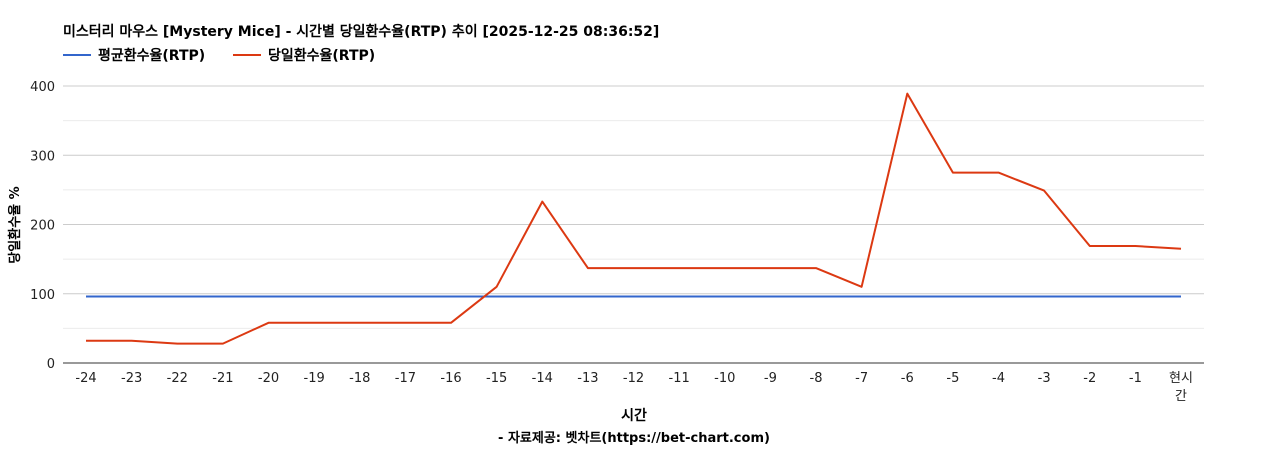 The width and height of the screenshot is (1268, 454). Describe the element at coordinates (51, 364) in the screenshot. I see `y-tick-label: 0` at that location.